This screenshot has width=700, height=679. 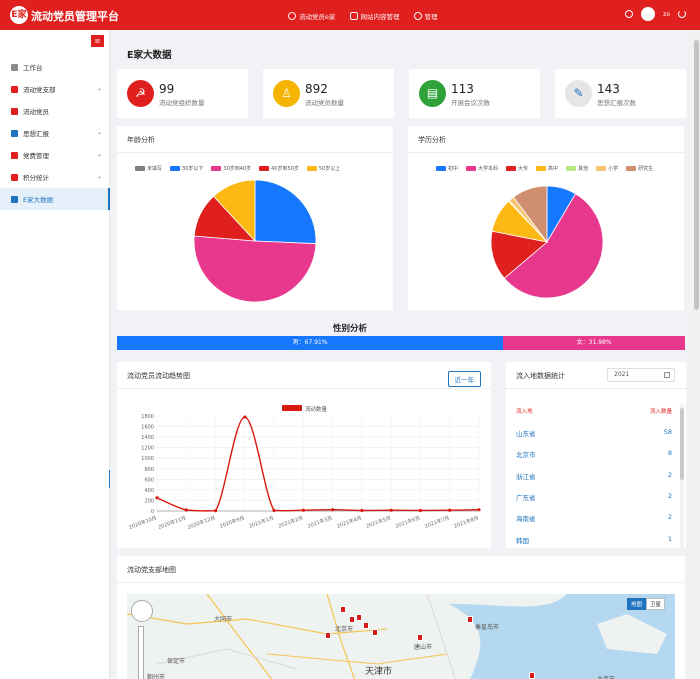 I want to click on satellite-view-button: 卫星, so click(x=655, y=604).